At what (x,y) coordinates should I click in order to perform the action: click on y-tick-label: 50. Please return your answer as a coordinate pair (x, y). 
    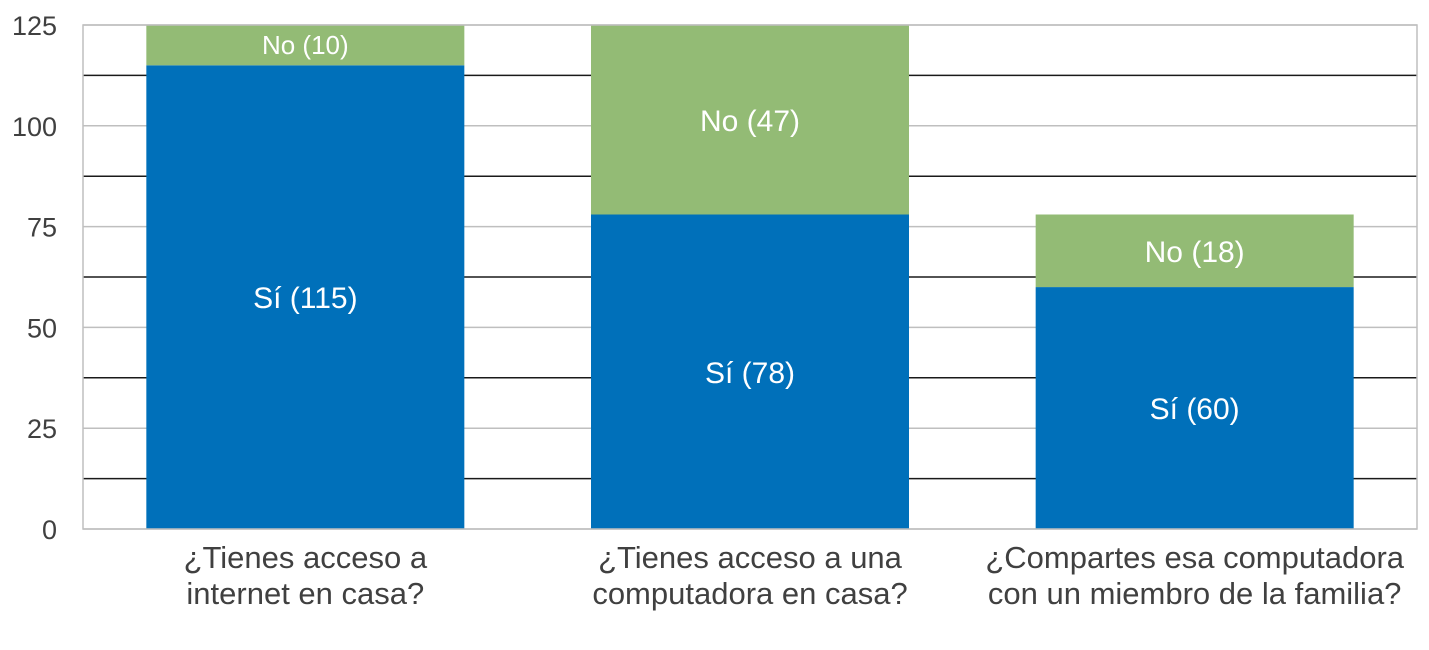
    Looking at the image, I should click on (42, 328).